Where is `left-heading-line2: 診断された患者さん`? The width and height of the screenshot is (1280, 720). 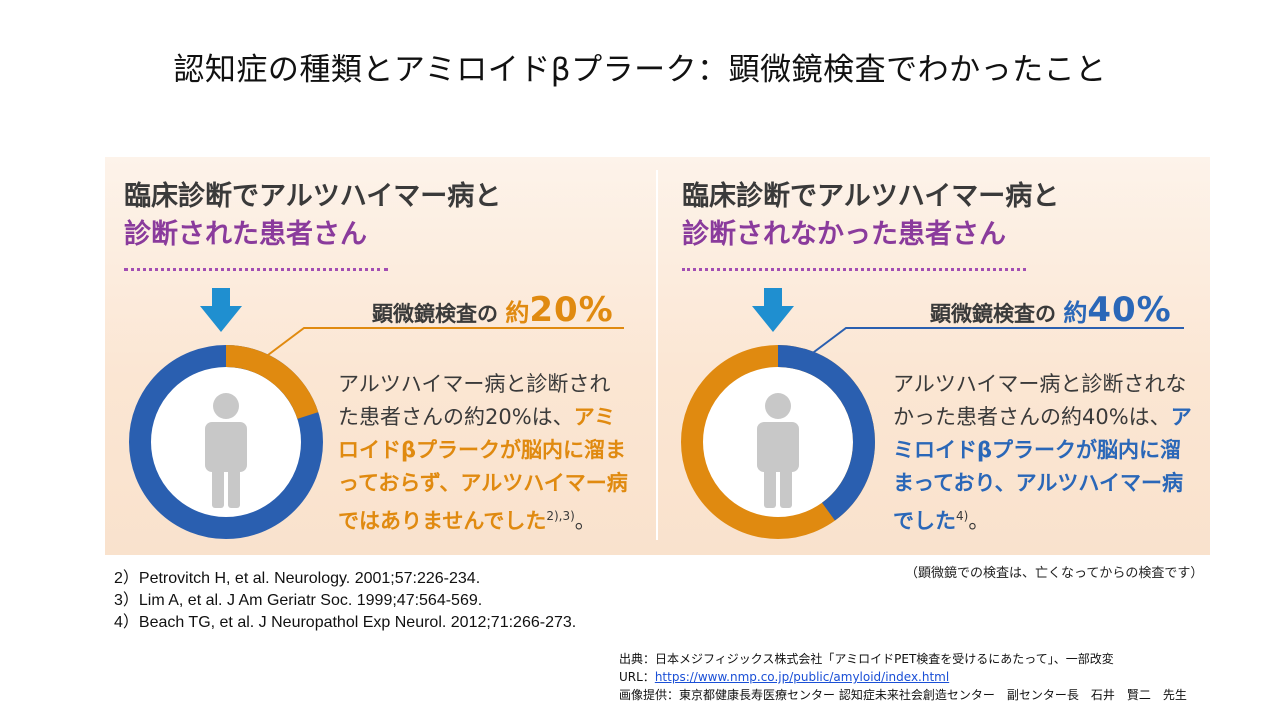
left-heading-line2: 診断された患者さん is located at coordinates (245, 234).